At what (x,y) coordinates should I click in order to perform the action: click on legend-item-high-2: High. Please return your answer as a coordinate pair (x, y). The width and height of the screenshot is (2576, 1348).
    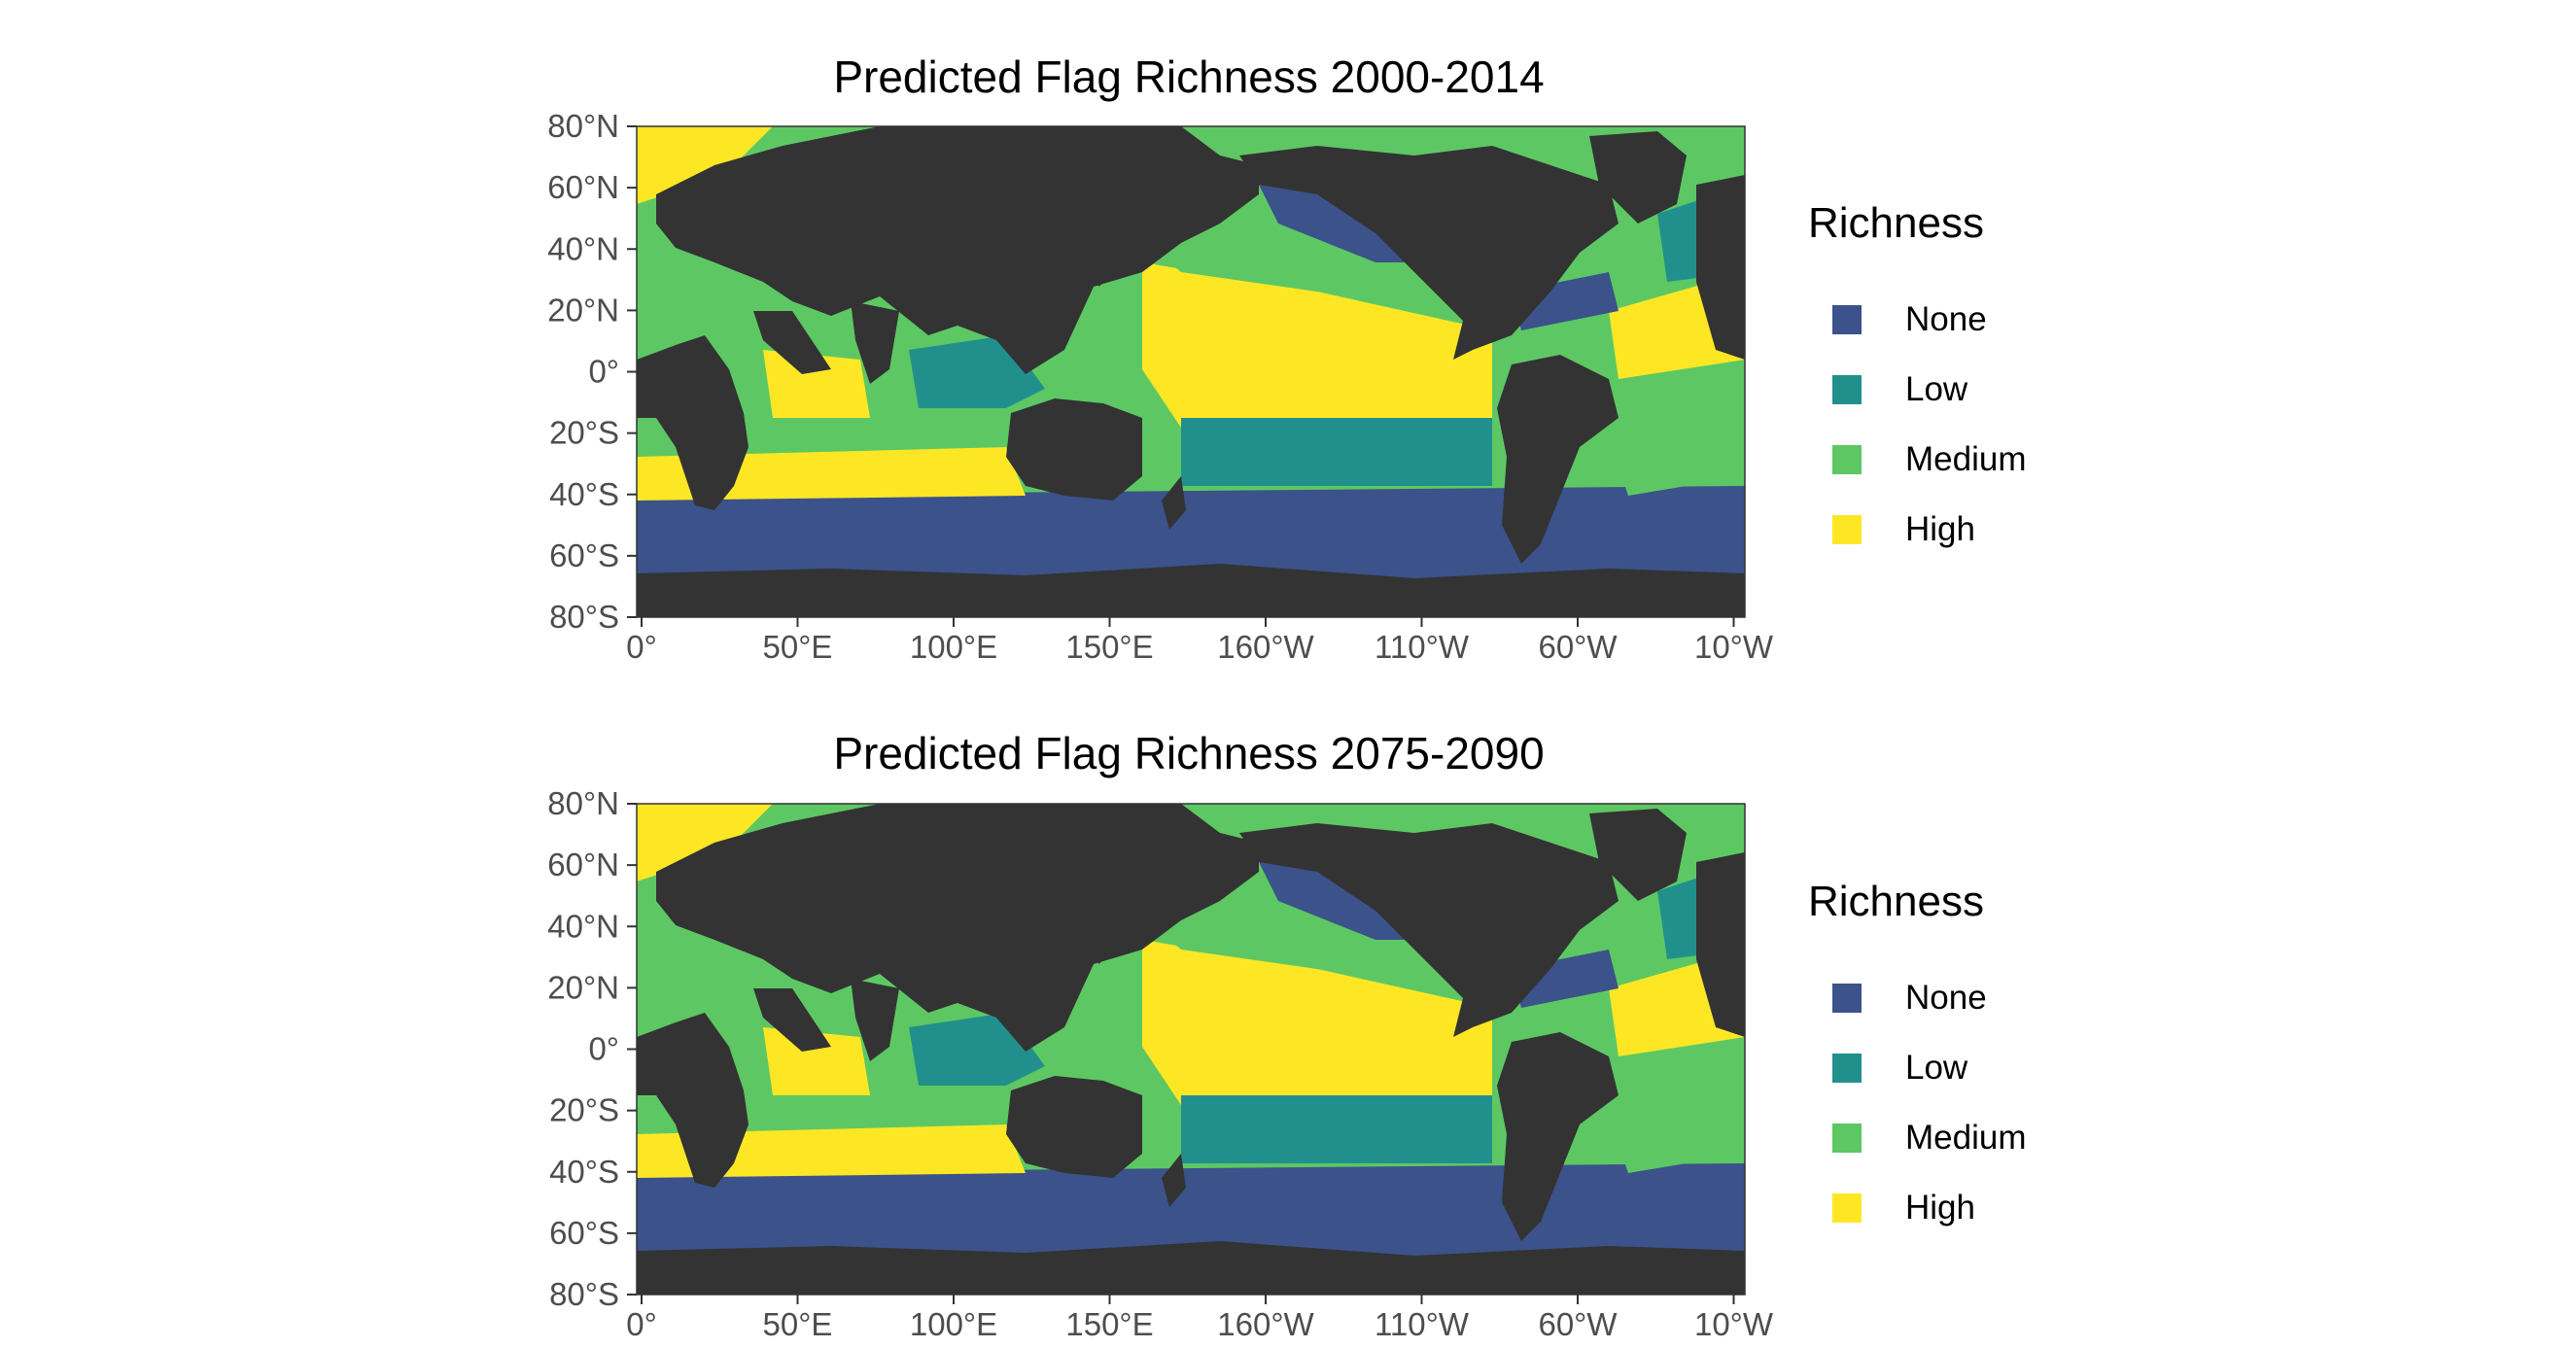
    Looking at the image, I should click on (1963, 1208).